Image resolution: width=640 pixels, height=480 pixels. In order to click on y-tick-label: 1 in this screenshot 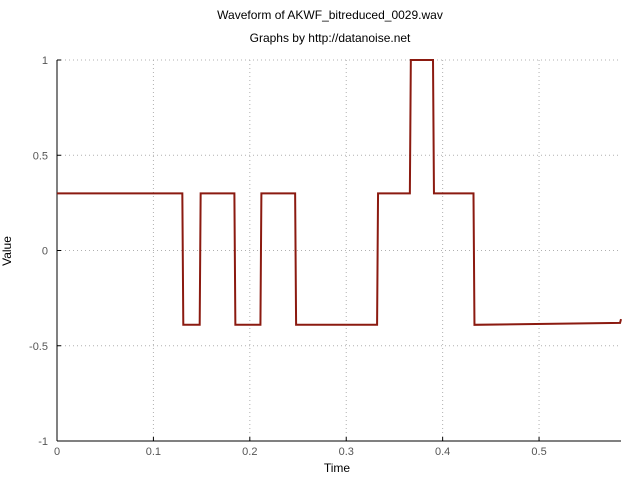, I will do `click(45, 61)`.